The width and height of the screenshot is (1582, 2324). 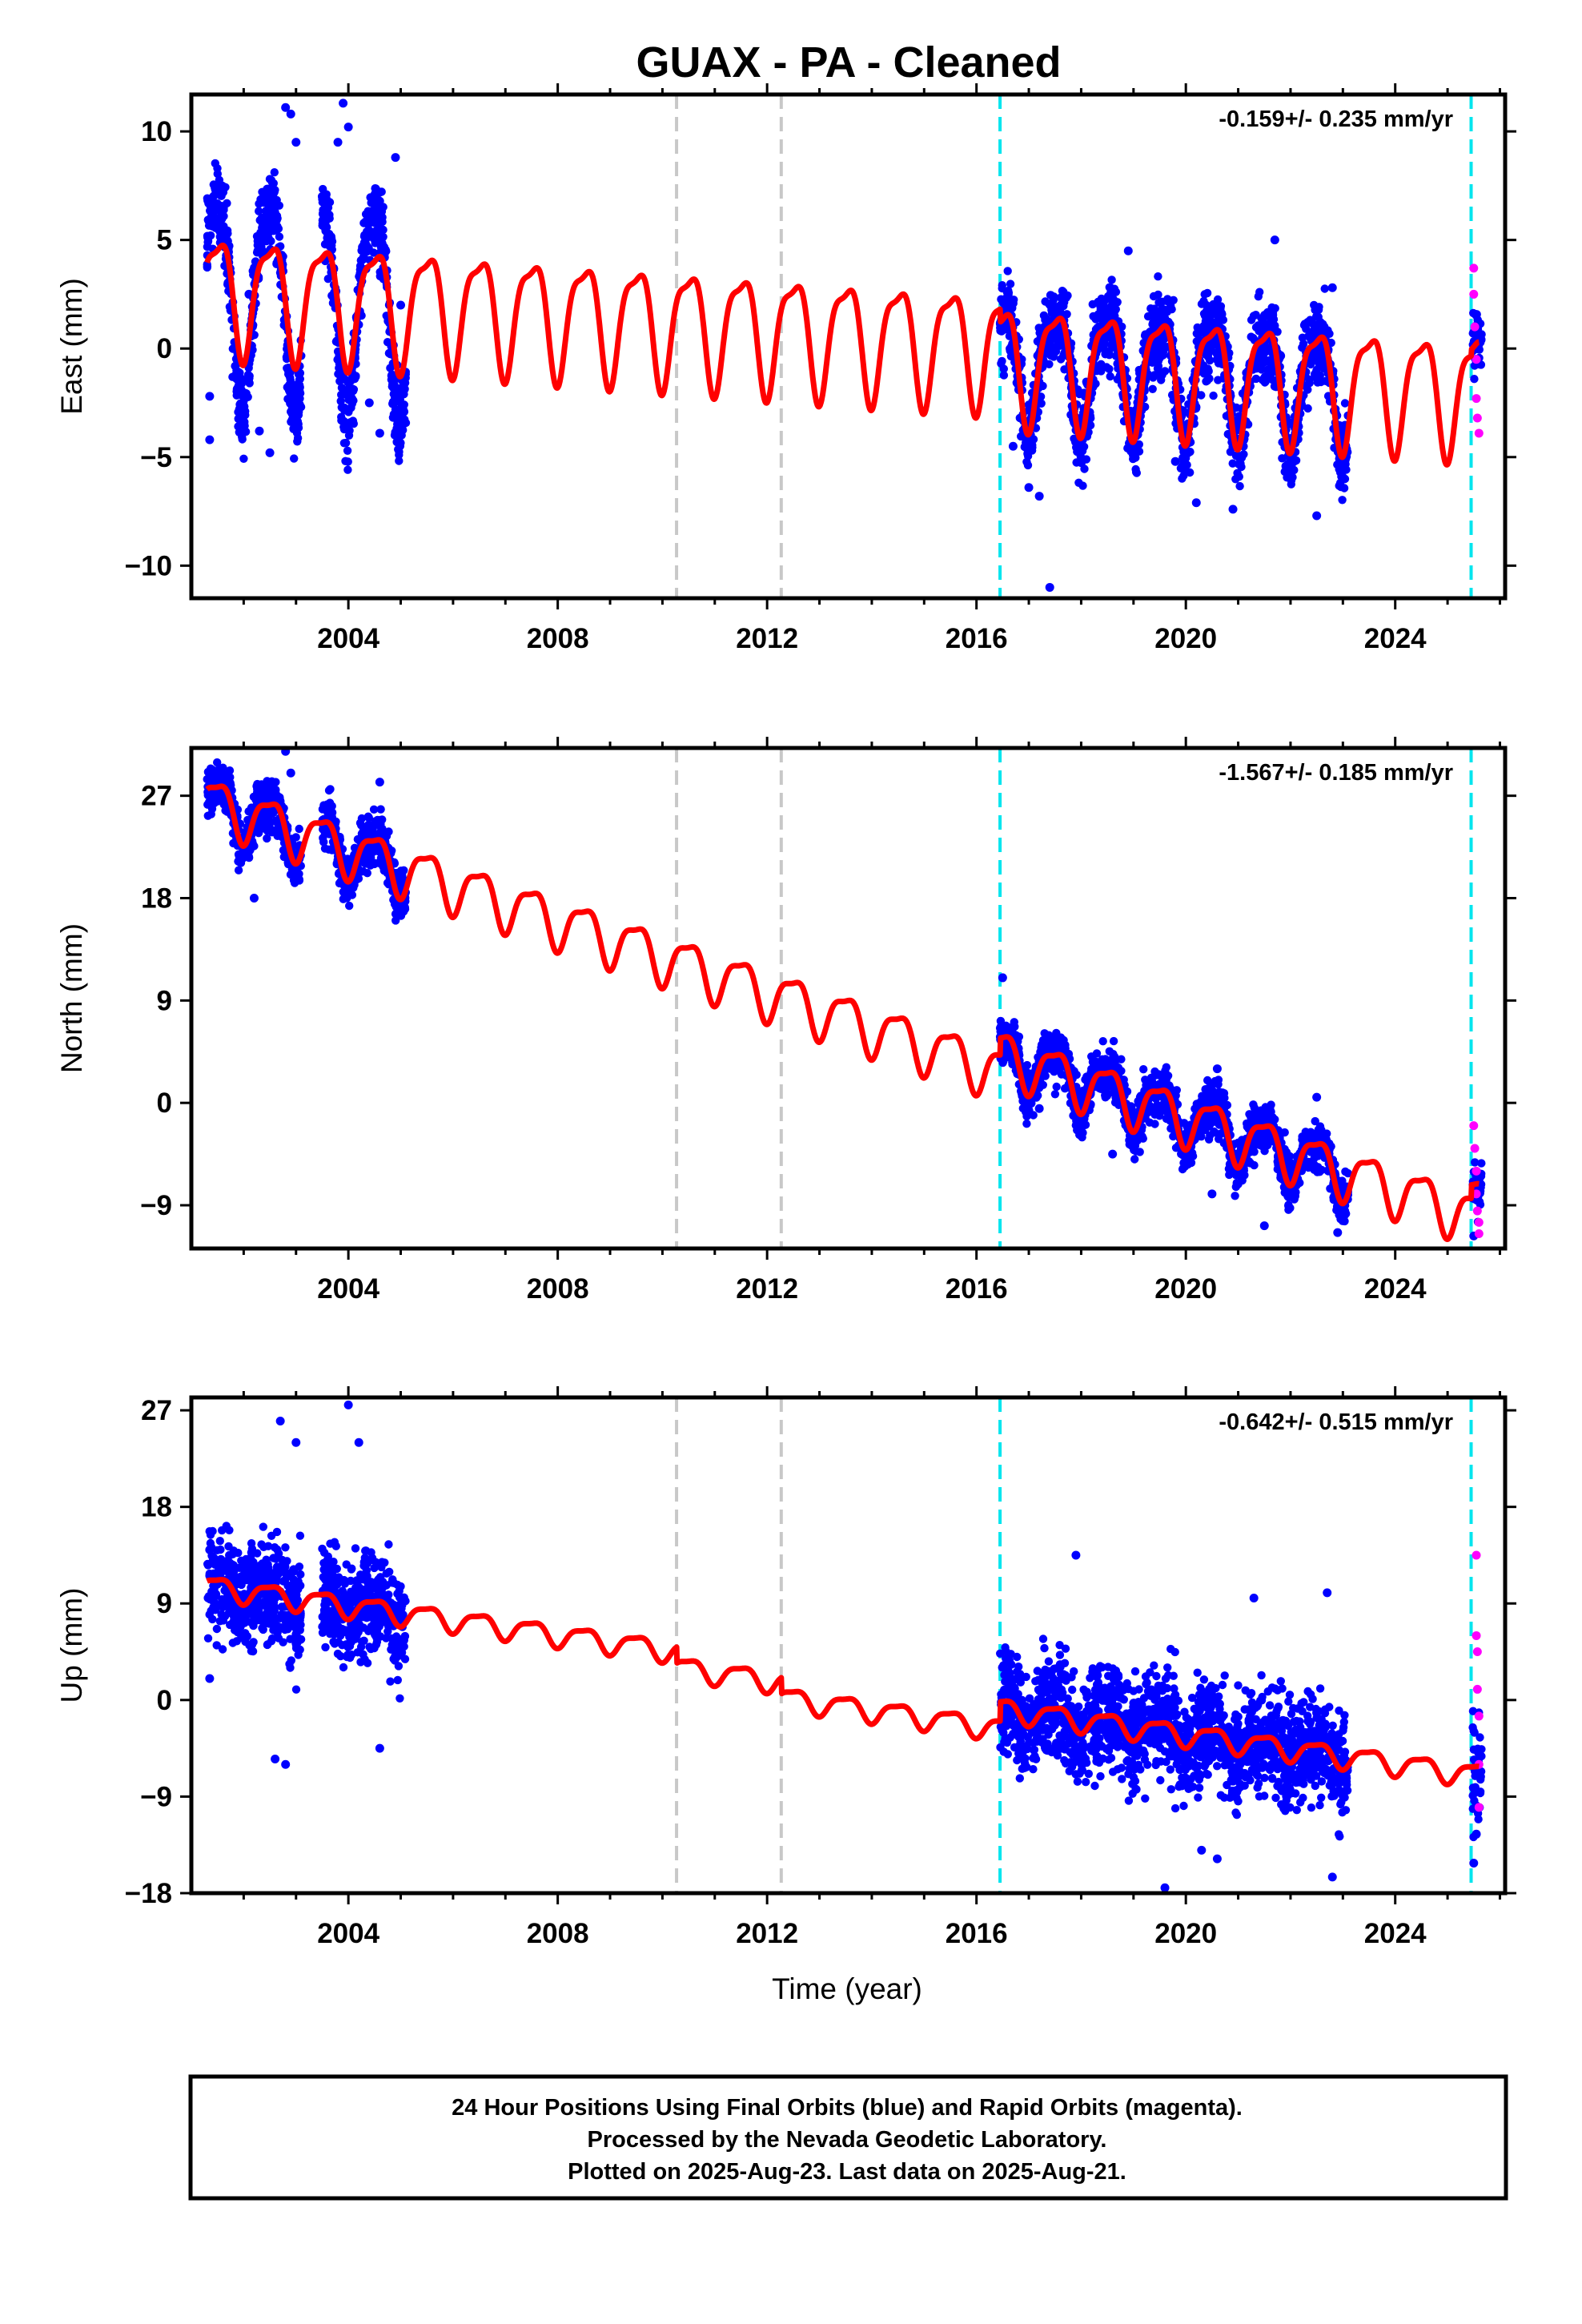 I want to click on x-tick-label: 2004, so click(x=348, y=638).